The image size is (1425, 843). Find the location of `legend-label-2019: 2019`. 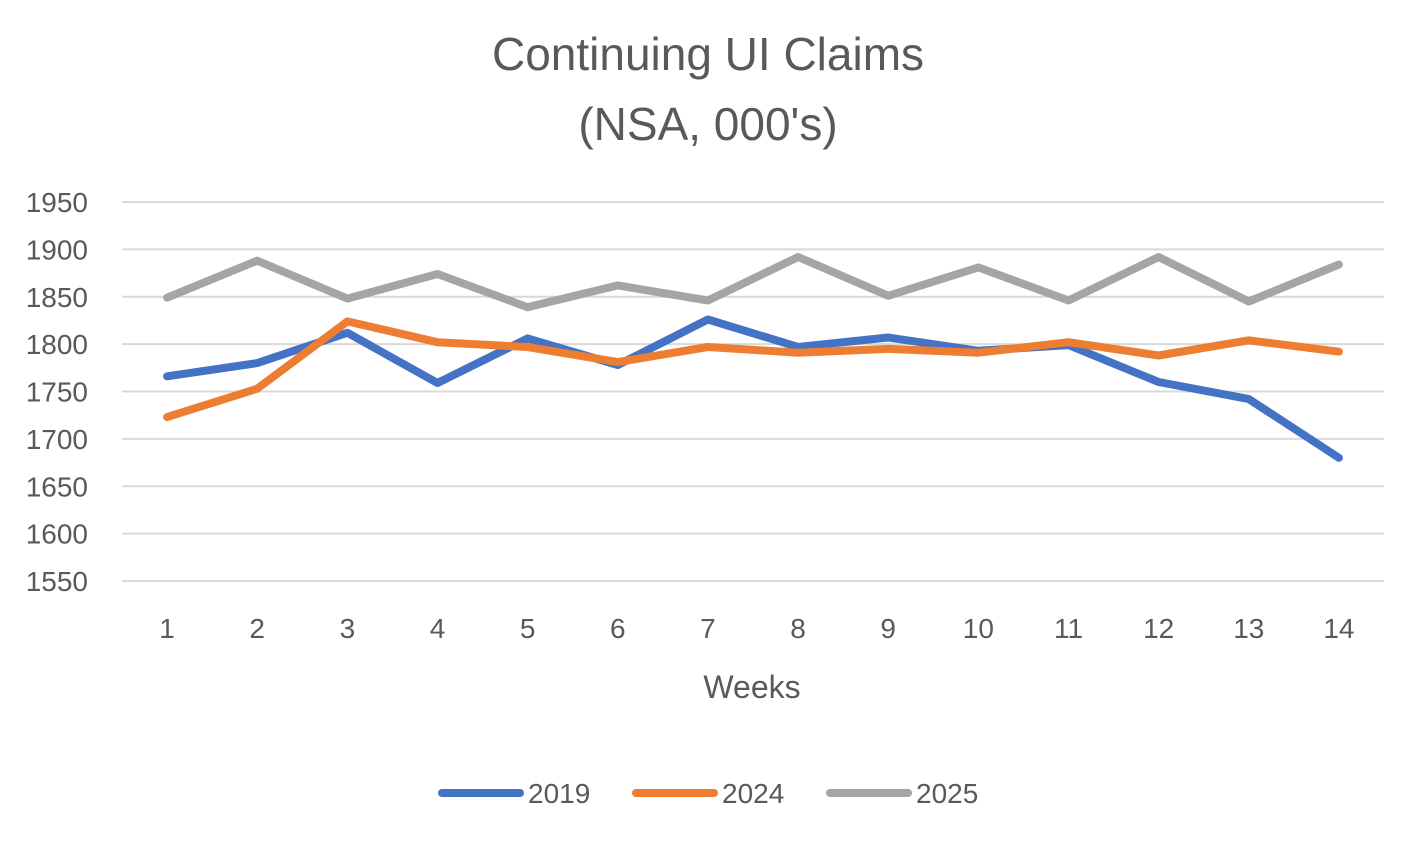

legend-label-2019: 2019 is located at coordinates (559, 793).